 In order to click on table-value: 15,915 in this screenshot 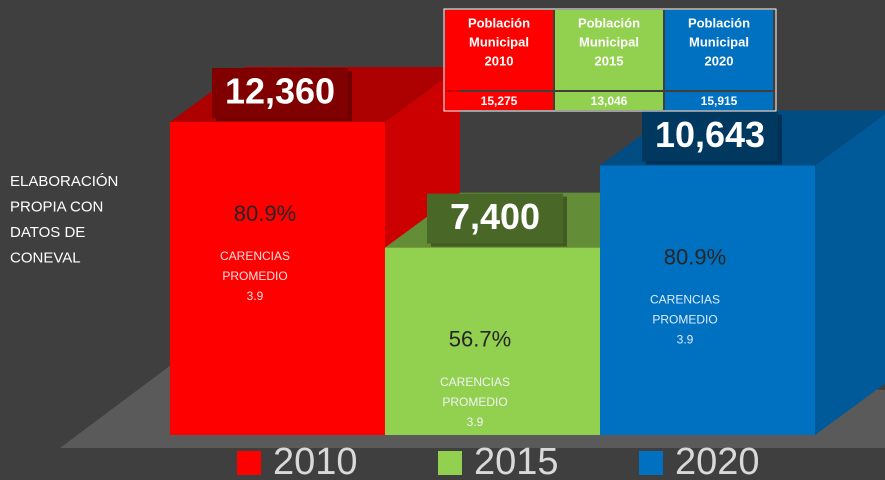, I will do `click(719, 101)`.